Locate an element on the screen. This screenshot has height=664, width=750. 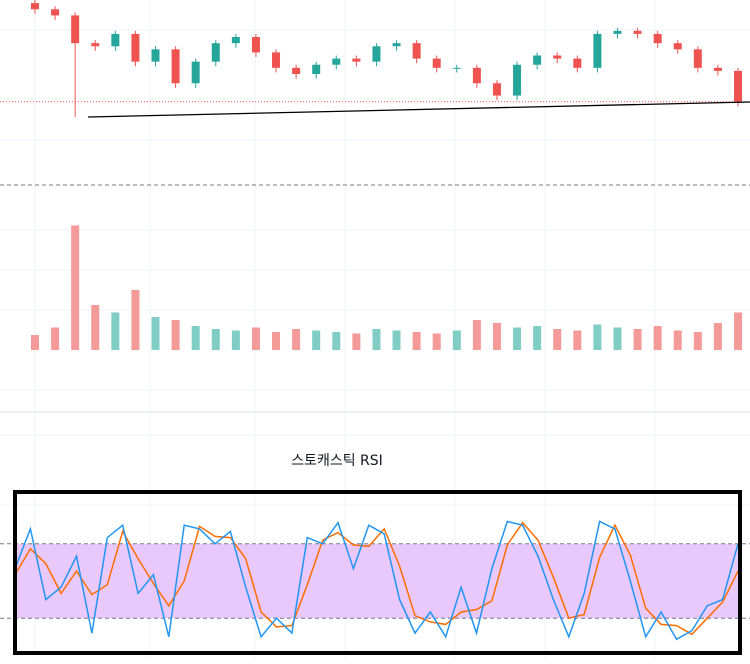
trend-line is located at coordinates (418, 109).